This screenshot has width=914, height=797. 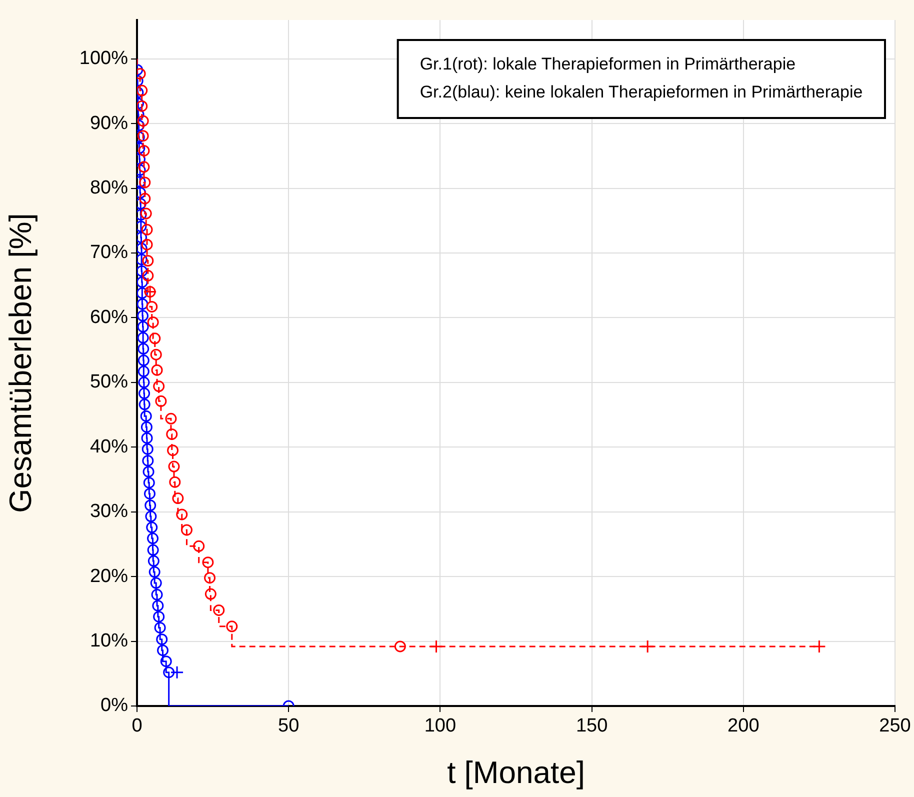 I want to click on annotation: Gr.1(rot): lokale Therapieformen in Primärtherapie, so click(x=608, y=64).